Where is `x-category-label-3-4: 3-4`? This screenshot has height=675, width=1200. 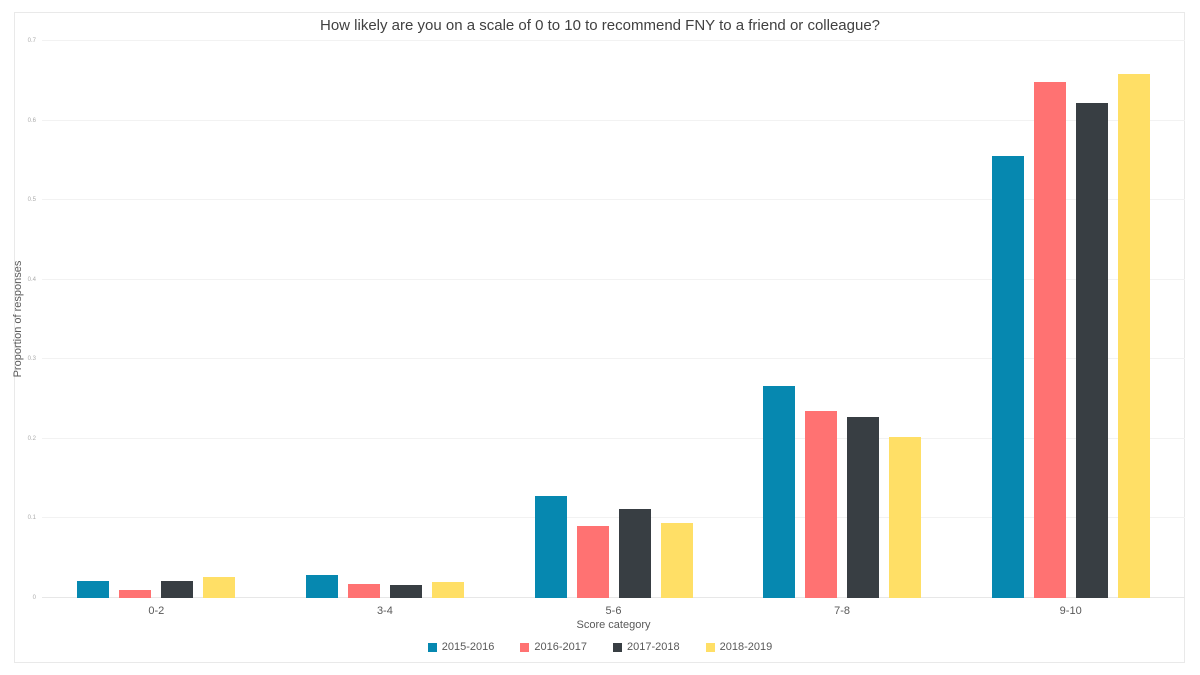 x-category-label-3-4: 3-4 is located at coordinates (384, 611).